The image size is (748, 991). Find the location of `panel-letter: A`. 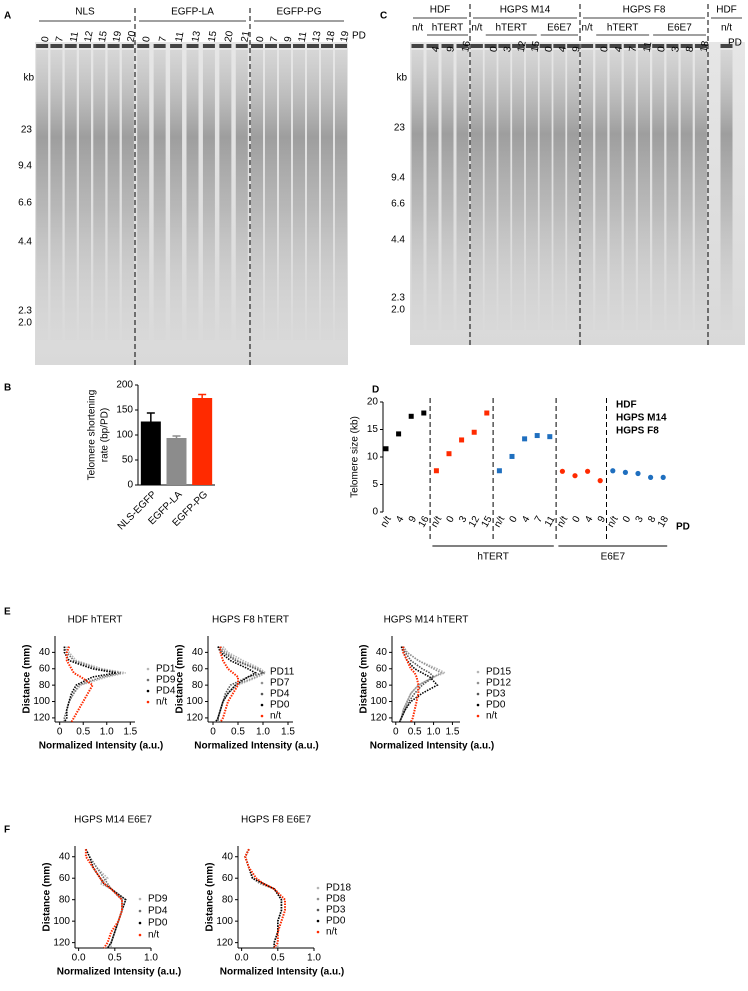

panel-letter: A is located at coordinates (7, 16).